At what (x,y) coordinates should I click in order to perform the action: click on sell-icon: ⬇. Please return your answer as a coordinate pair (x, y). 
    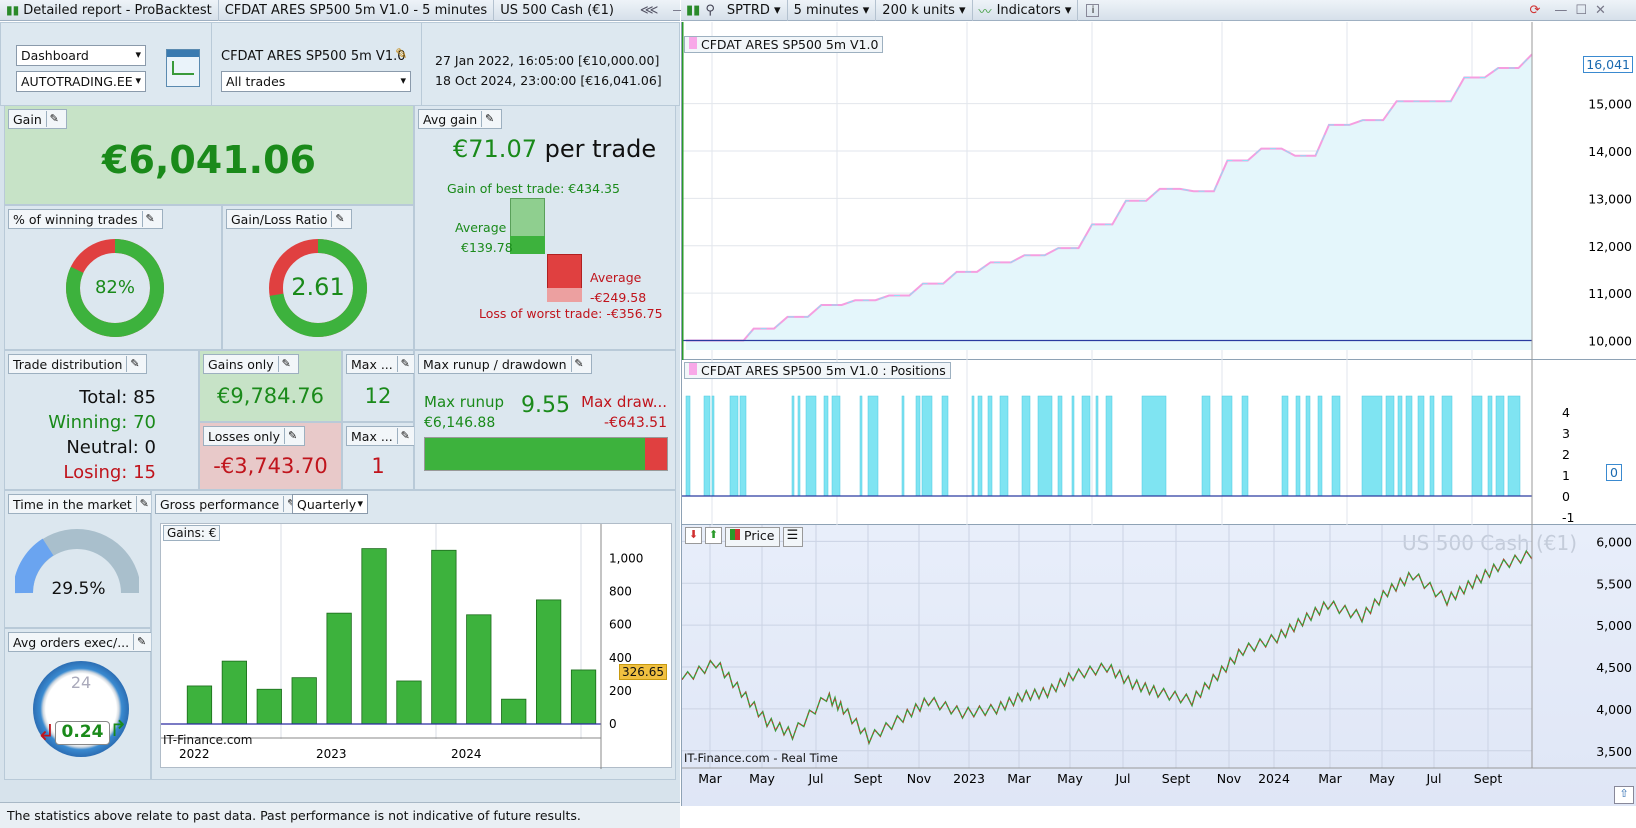
    Looking at the image, I should click on (693, 535).